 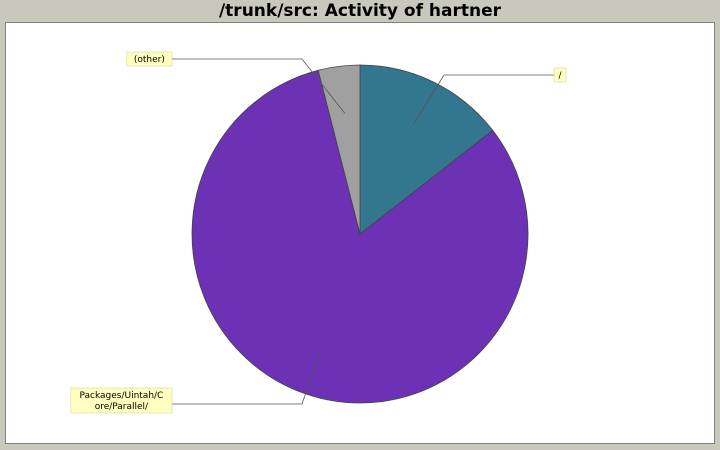 What do you see at coordinates (360, 11) in the screenshot?
I see `chart-title: /trunk/src: Activity of hartner` at bounding box center [360, 11].